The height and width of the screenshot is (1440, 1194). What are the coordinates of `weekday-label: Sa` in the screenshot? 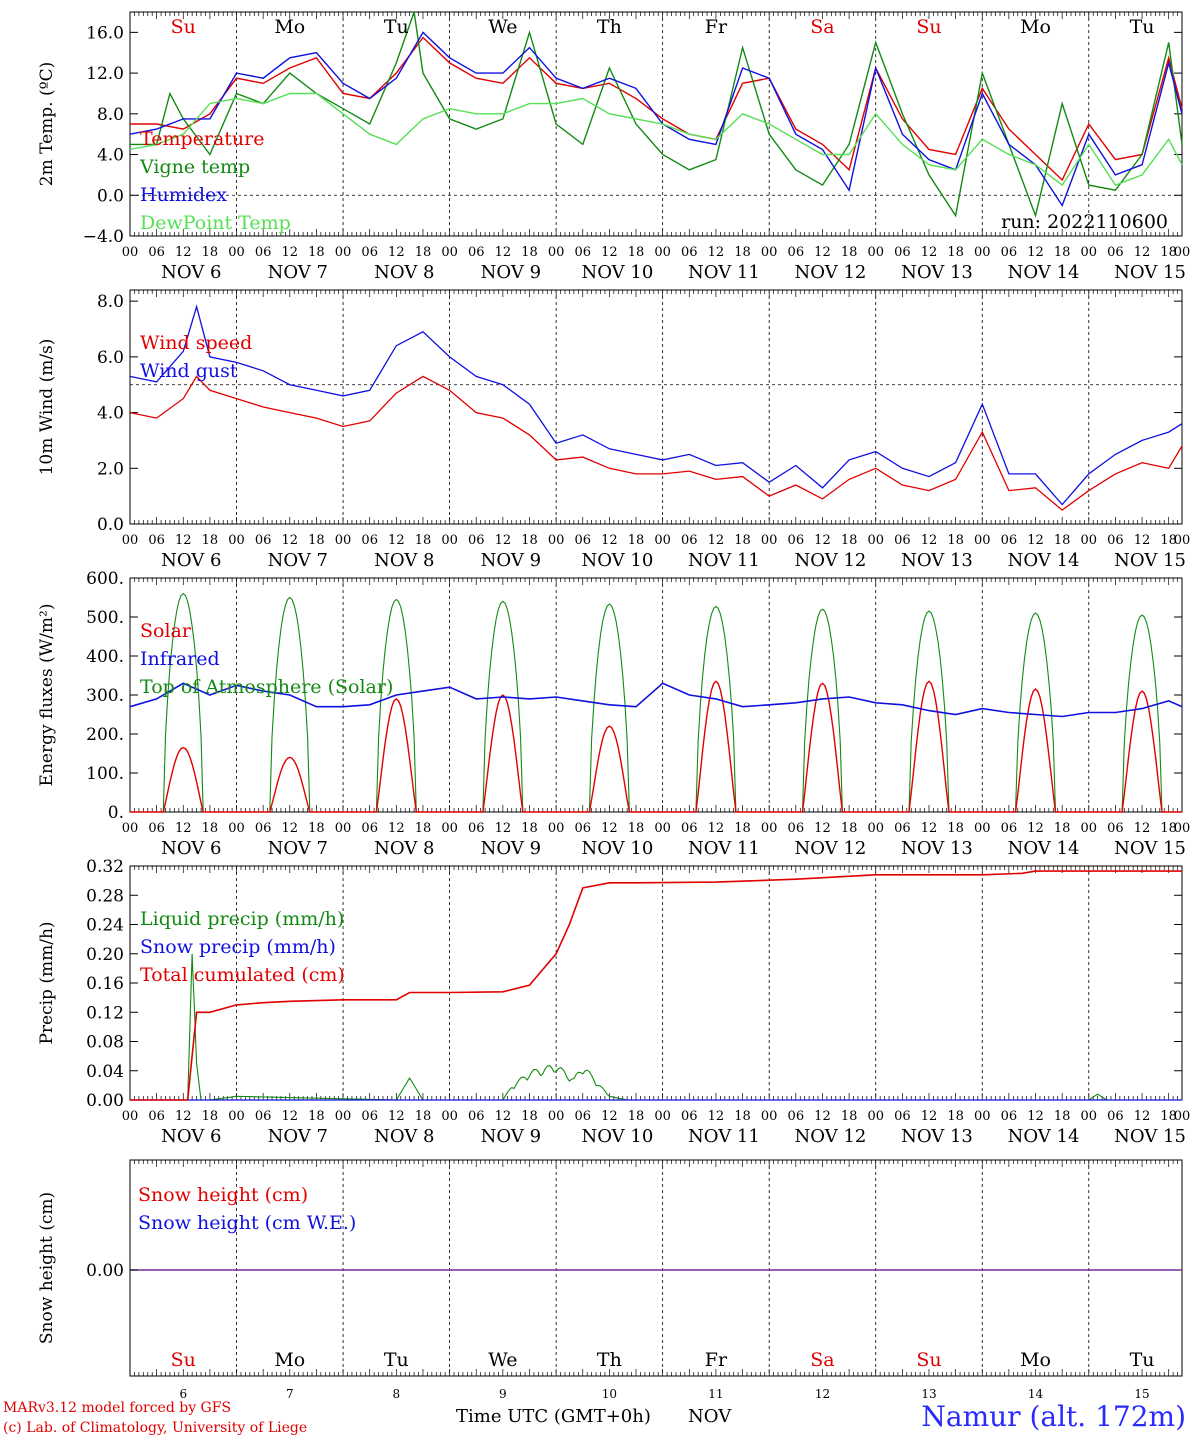 It's located at (822, 27).